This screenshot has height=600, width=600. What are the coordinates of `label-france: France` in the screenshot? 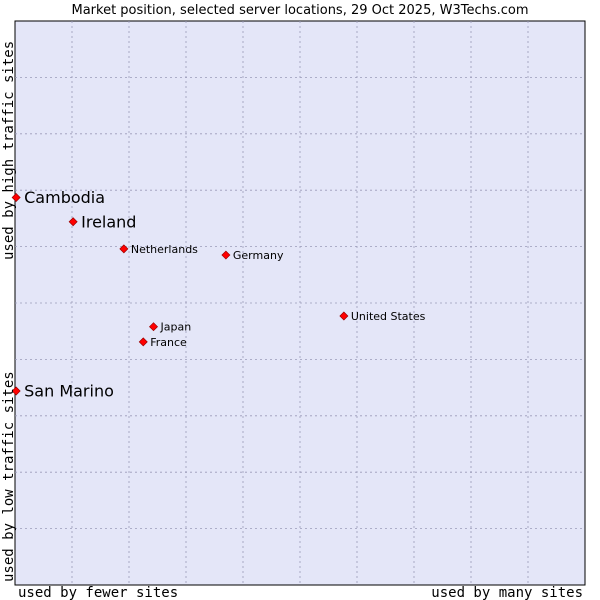 It's located at (168, 342).